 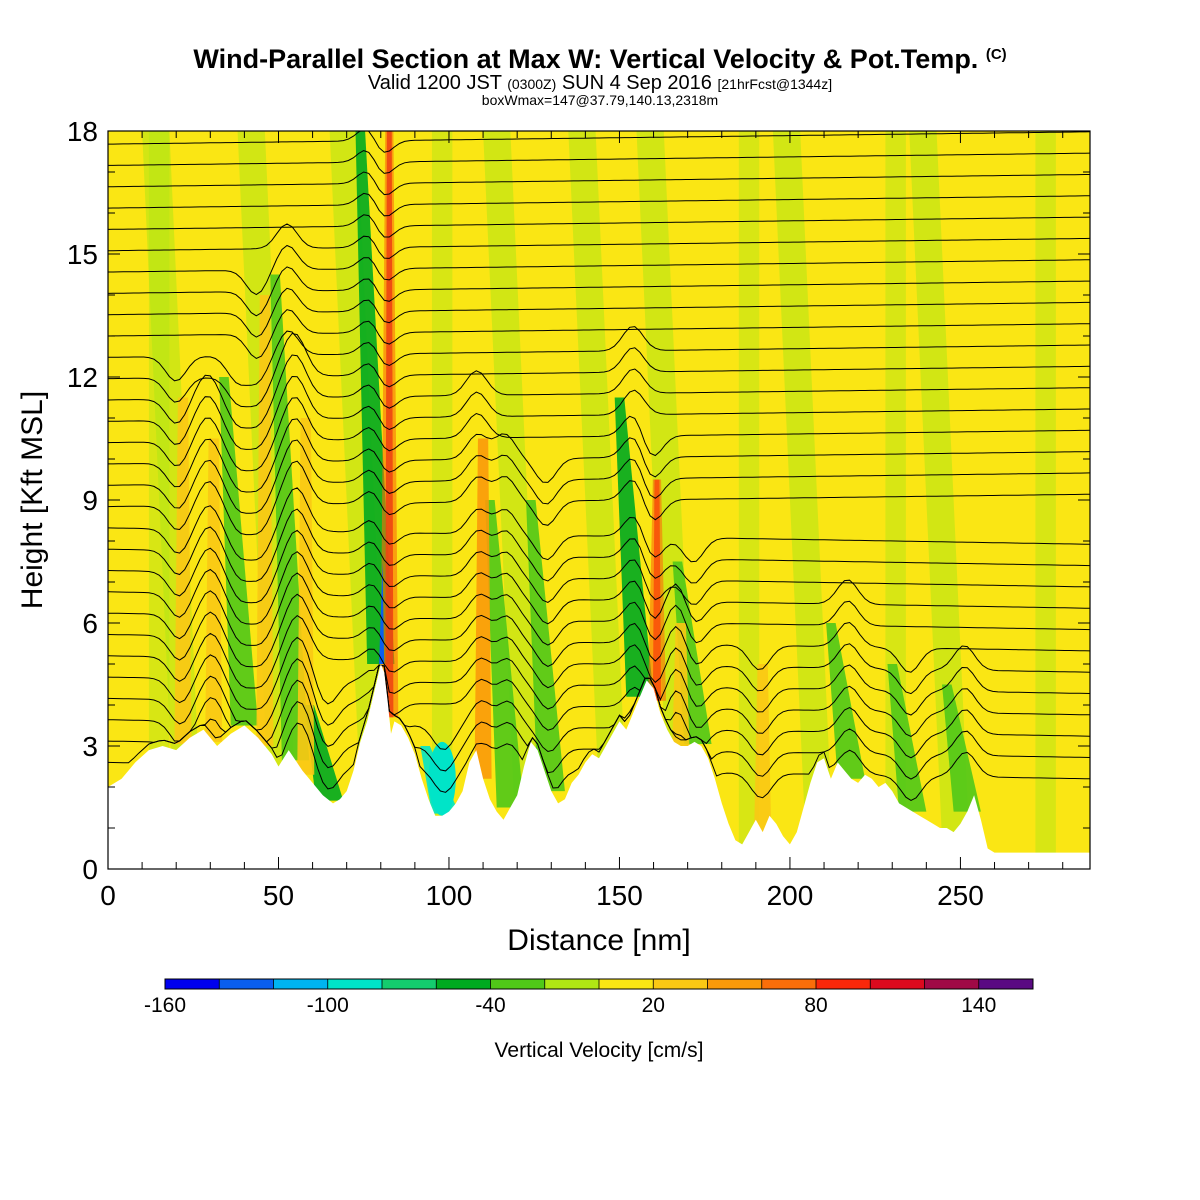 I want to click on y-axis-label: Height [Kft MSL], so click(x=32, y=500).